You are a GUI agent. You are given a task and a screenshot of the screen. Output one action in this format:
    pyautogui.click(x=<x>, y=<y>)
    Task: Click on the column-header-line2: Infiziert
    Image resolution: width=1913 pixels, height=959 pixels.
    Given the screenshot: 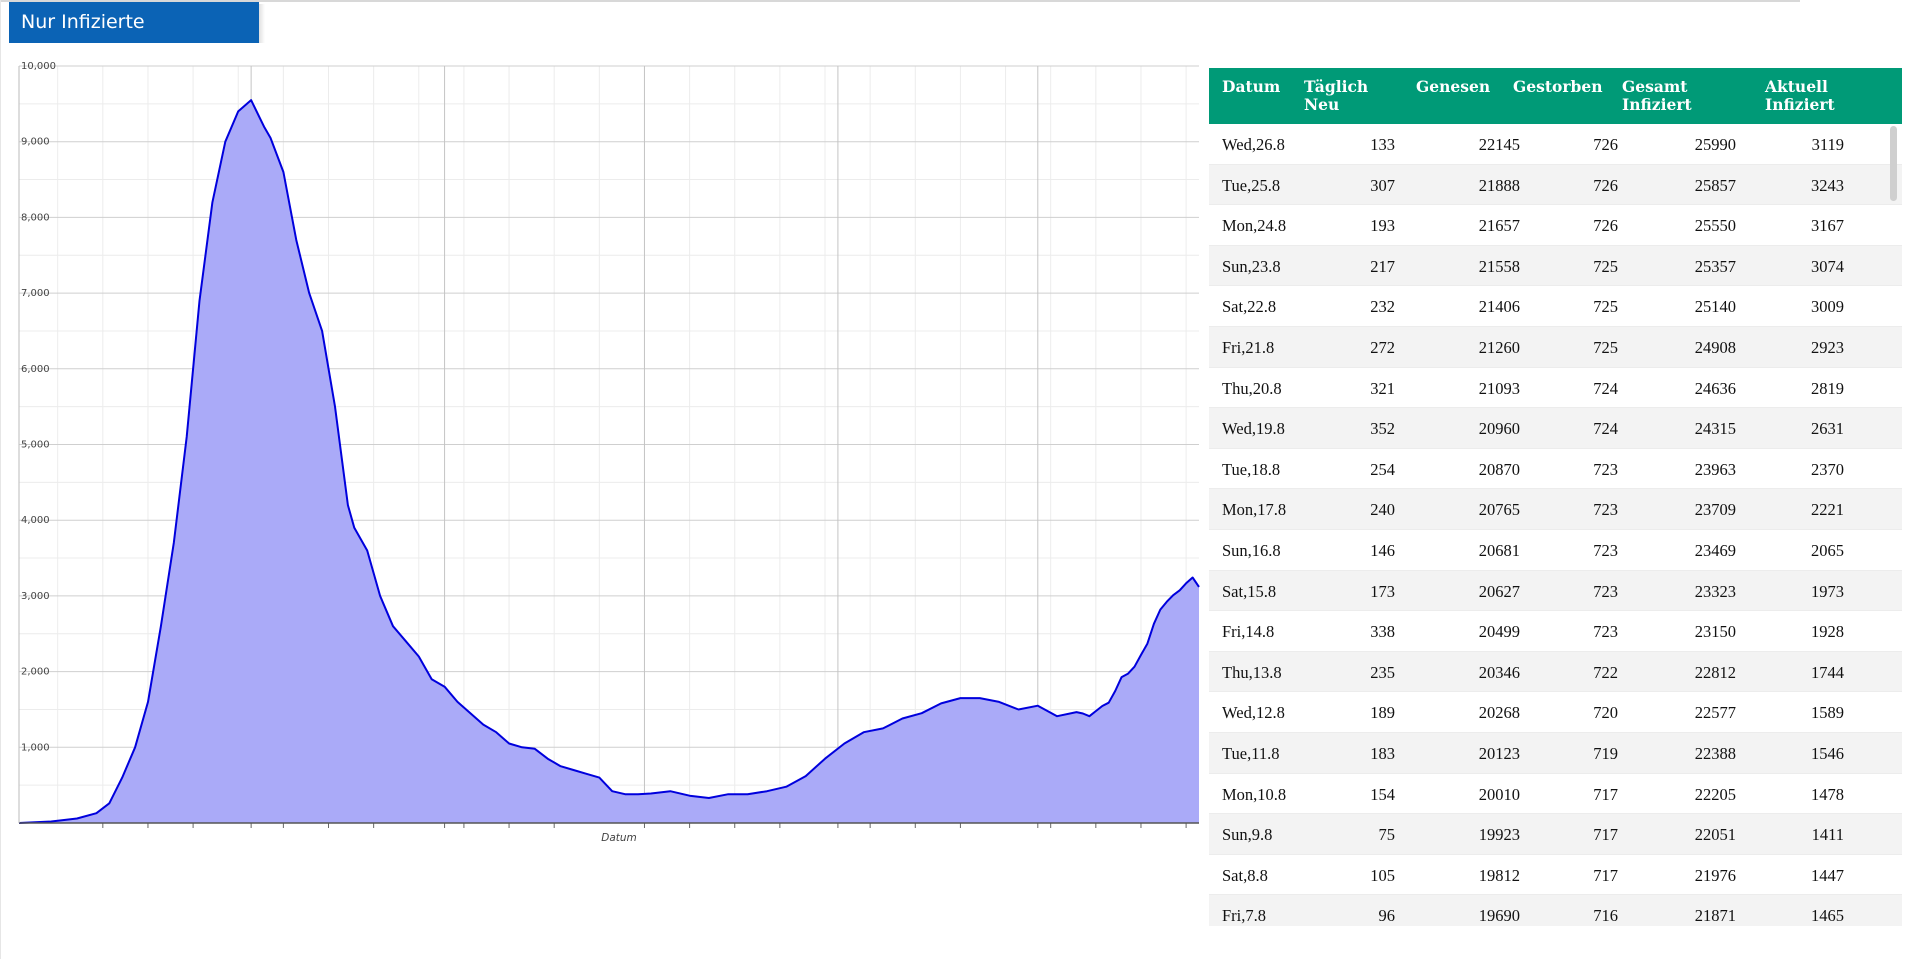 What is the action you would take?
    pyautogui.click(x=1657, y=104)
    